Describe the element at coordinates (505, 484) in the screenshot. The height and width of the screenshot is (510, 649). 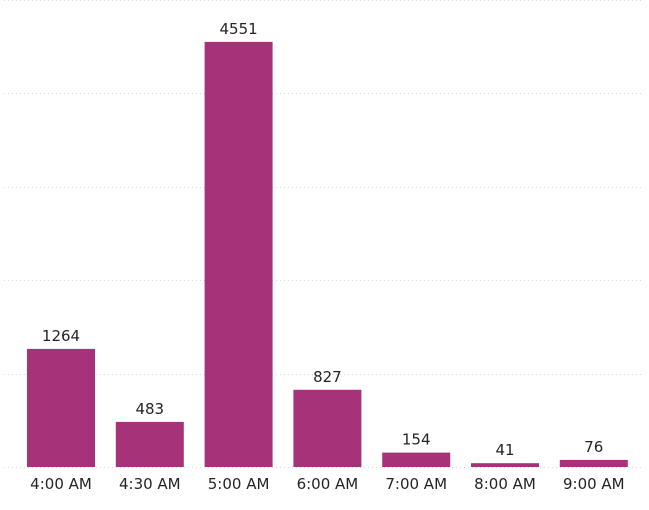
I see `x-tick-label: 8:00 AM` at that location.